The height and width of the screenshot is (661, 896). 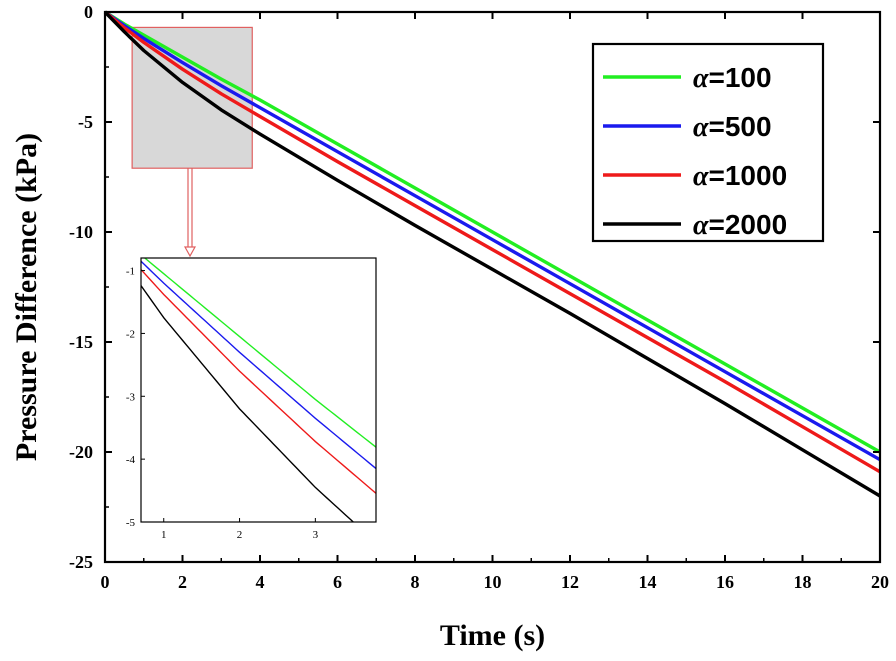 What do you see at coordinates (131, 397) in the screenshot?
I see `inset-y-tick-label-2: -3` at bounding box center [131, 397].